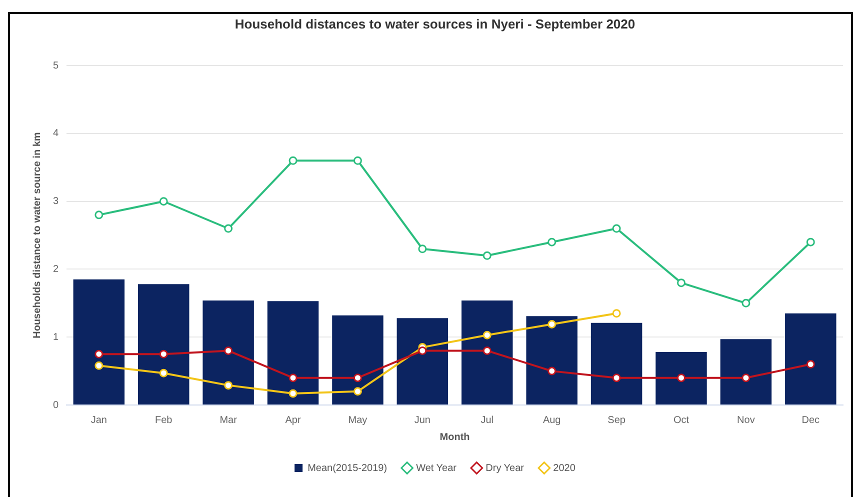  Describe the element at coordinates (164, 420) in the screenshot. I see `x-tick-label: Feb` at that location.